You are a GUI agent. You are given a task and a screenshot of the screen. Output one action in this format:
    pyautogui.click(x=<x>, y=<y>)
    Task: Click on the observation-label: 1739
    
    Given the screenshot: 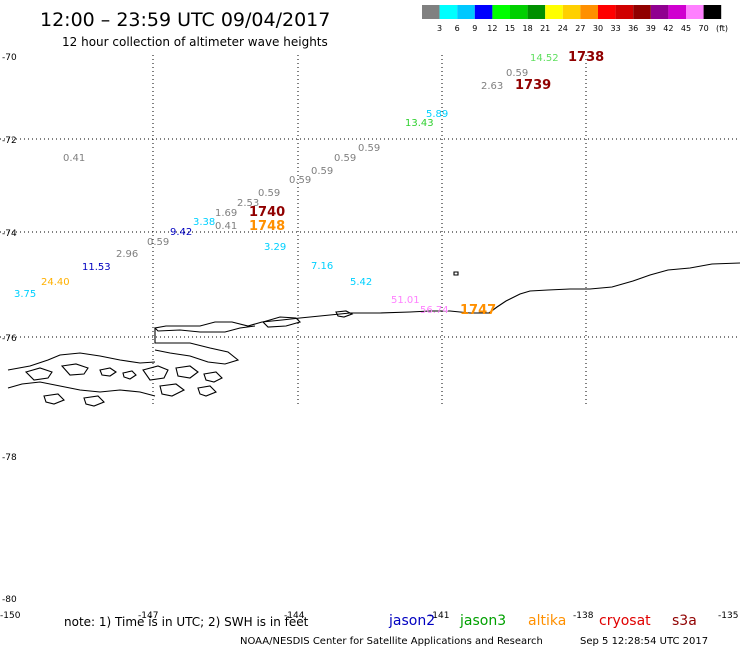 What is the action you would take?
    pyautogui.click(x=533, y=85)
    